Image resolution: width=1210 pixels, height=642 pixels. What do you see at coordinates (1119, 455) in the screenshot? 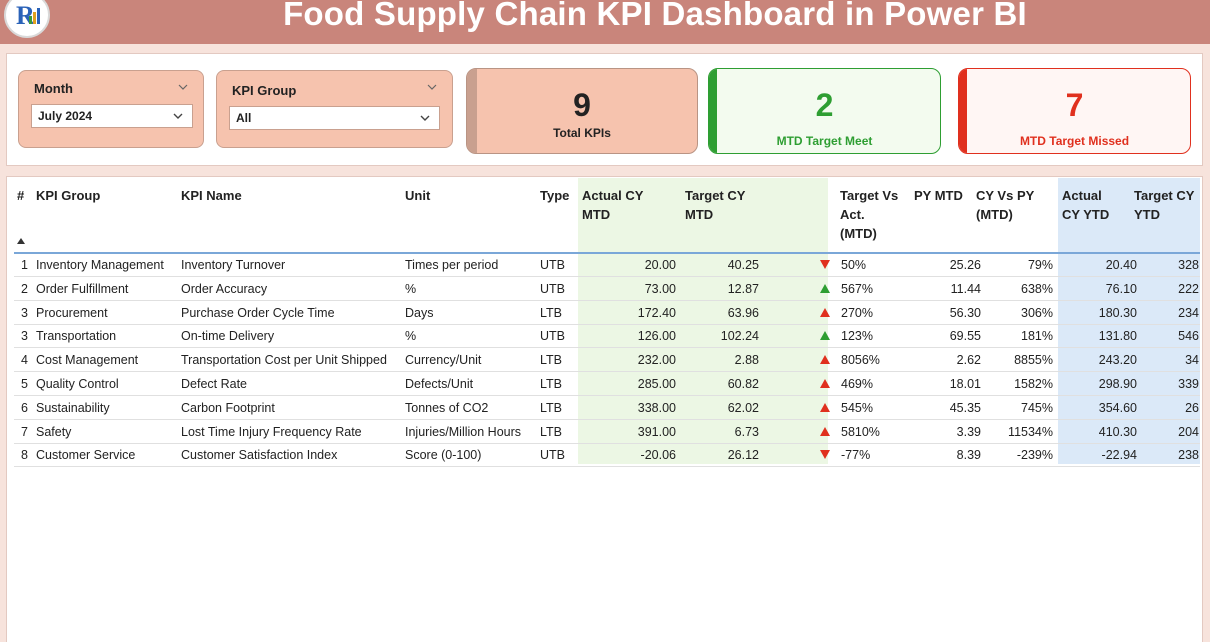
I see `cell-actual-cy-ytd: -22.94` at bounding box center [1119, 455].